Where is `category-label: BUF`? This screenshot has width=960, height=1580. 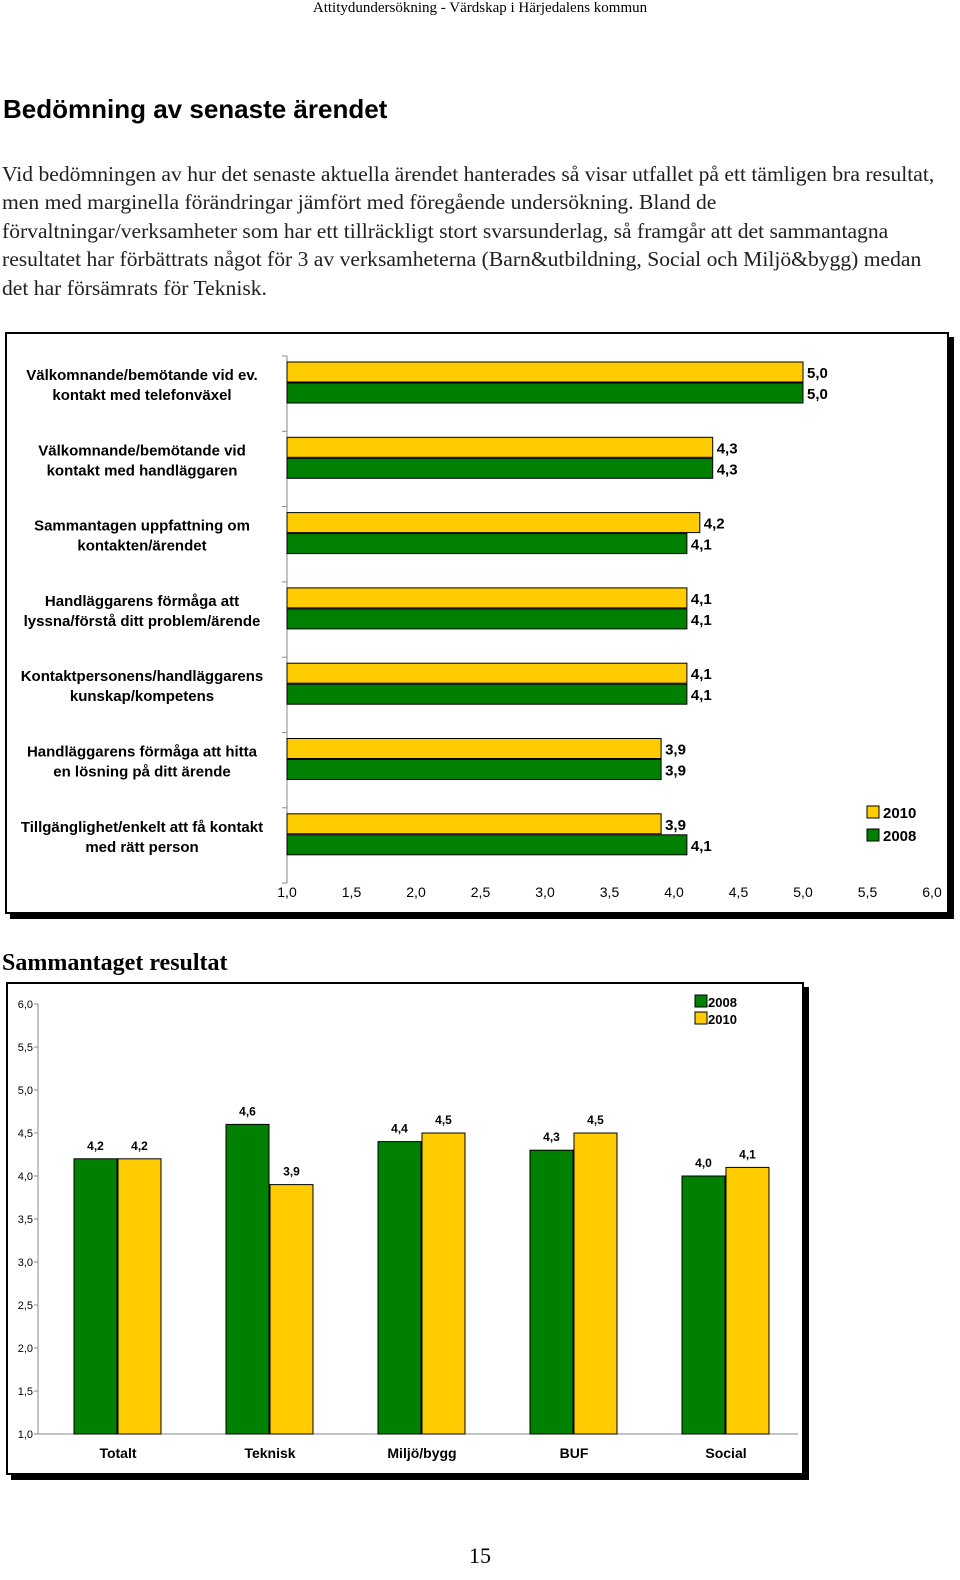 category-label: BUF is located at coordinates (574, 1453).